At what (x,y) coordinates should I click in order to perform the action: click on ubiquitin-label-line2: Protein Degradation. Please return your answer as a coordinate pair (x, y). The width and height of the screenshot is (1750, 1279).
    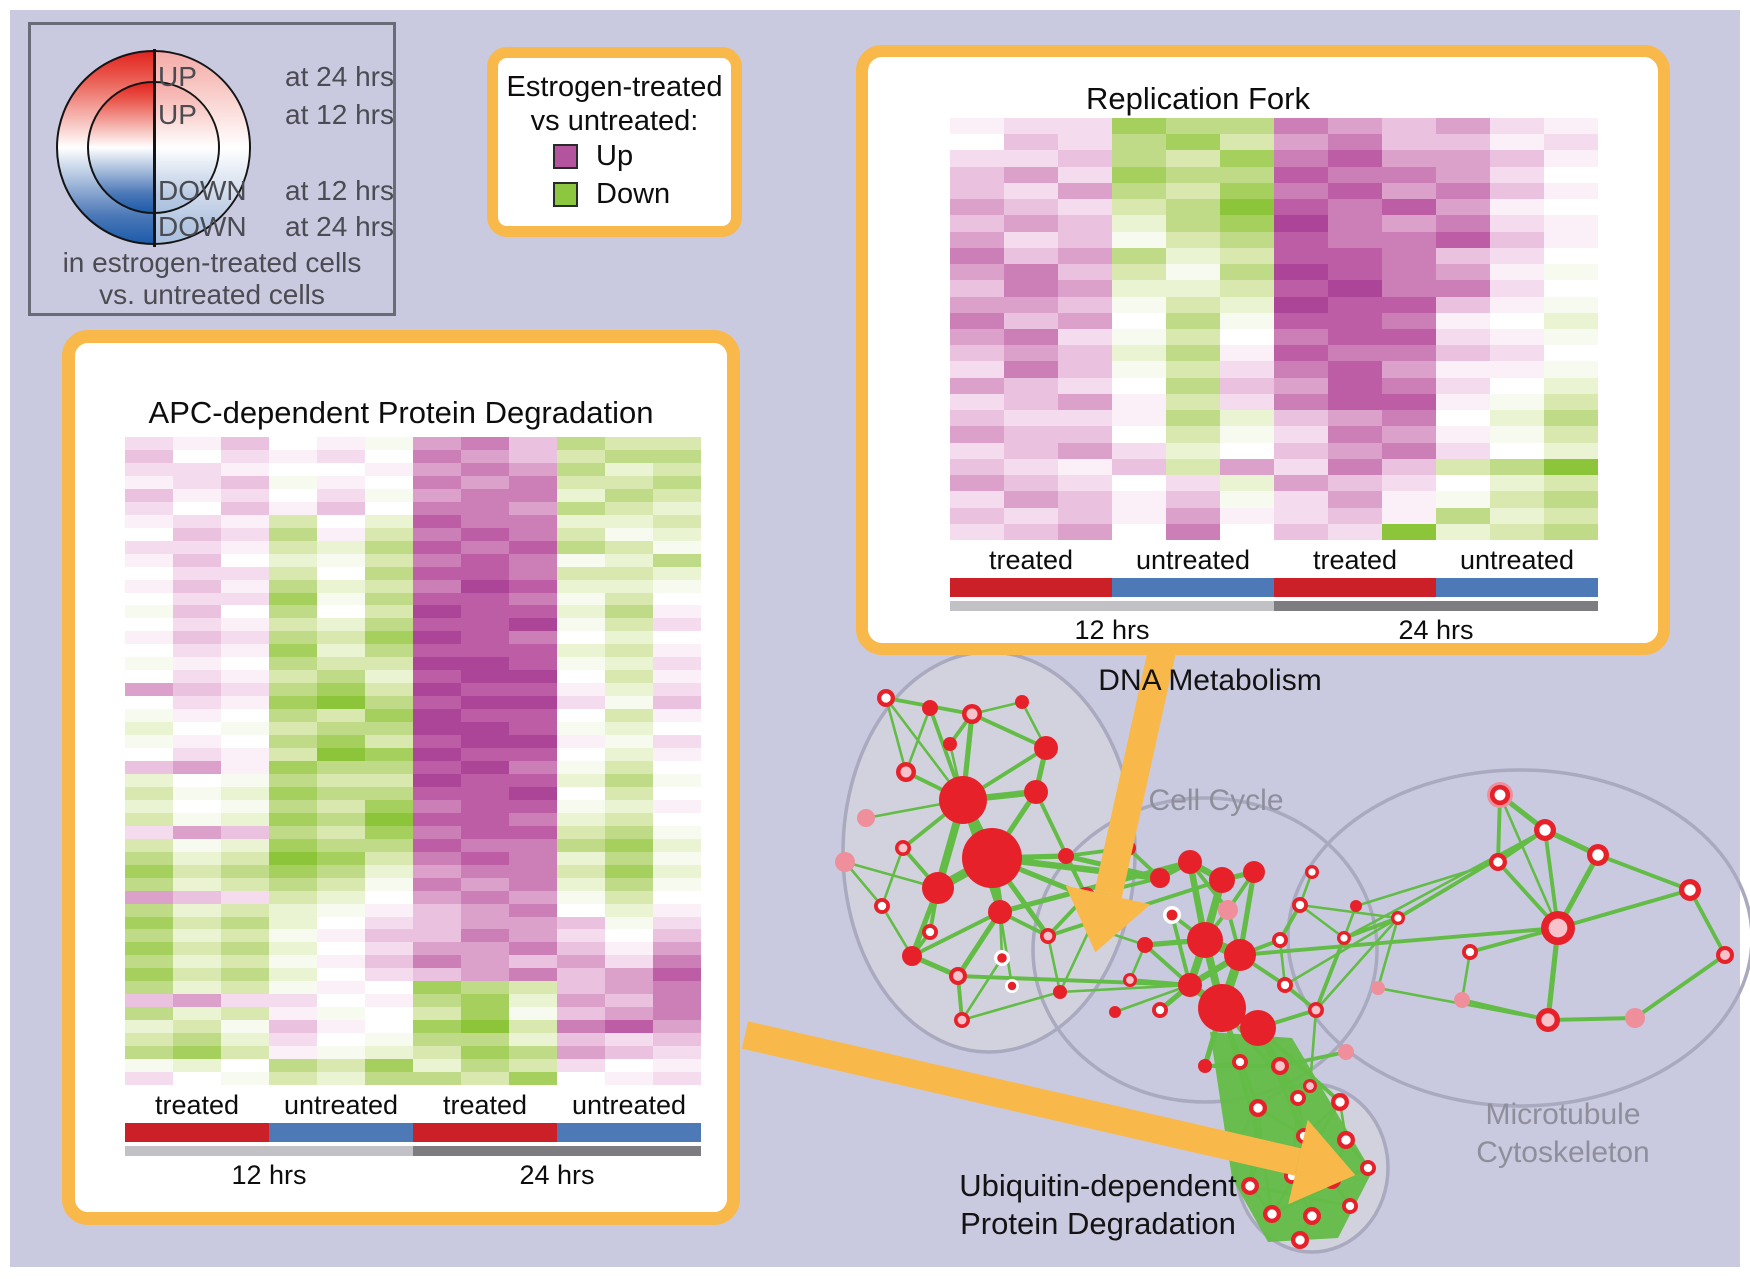
    Looking at the image, I should click on (1098, 1223).